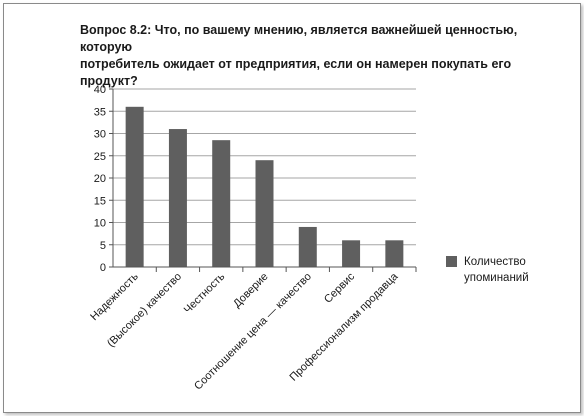 The width and height of the screenshot is (584, 416). What do you see at coordinates (339, 287) in the screenshot?
I see `x-category-label: Сервис` at bounding box center [339, 287].